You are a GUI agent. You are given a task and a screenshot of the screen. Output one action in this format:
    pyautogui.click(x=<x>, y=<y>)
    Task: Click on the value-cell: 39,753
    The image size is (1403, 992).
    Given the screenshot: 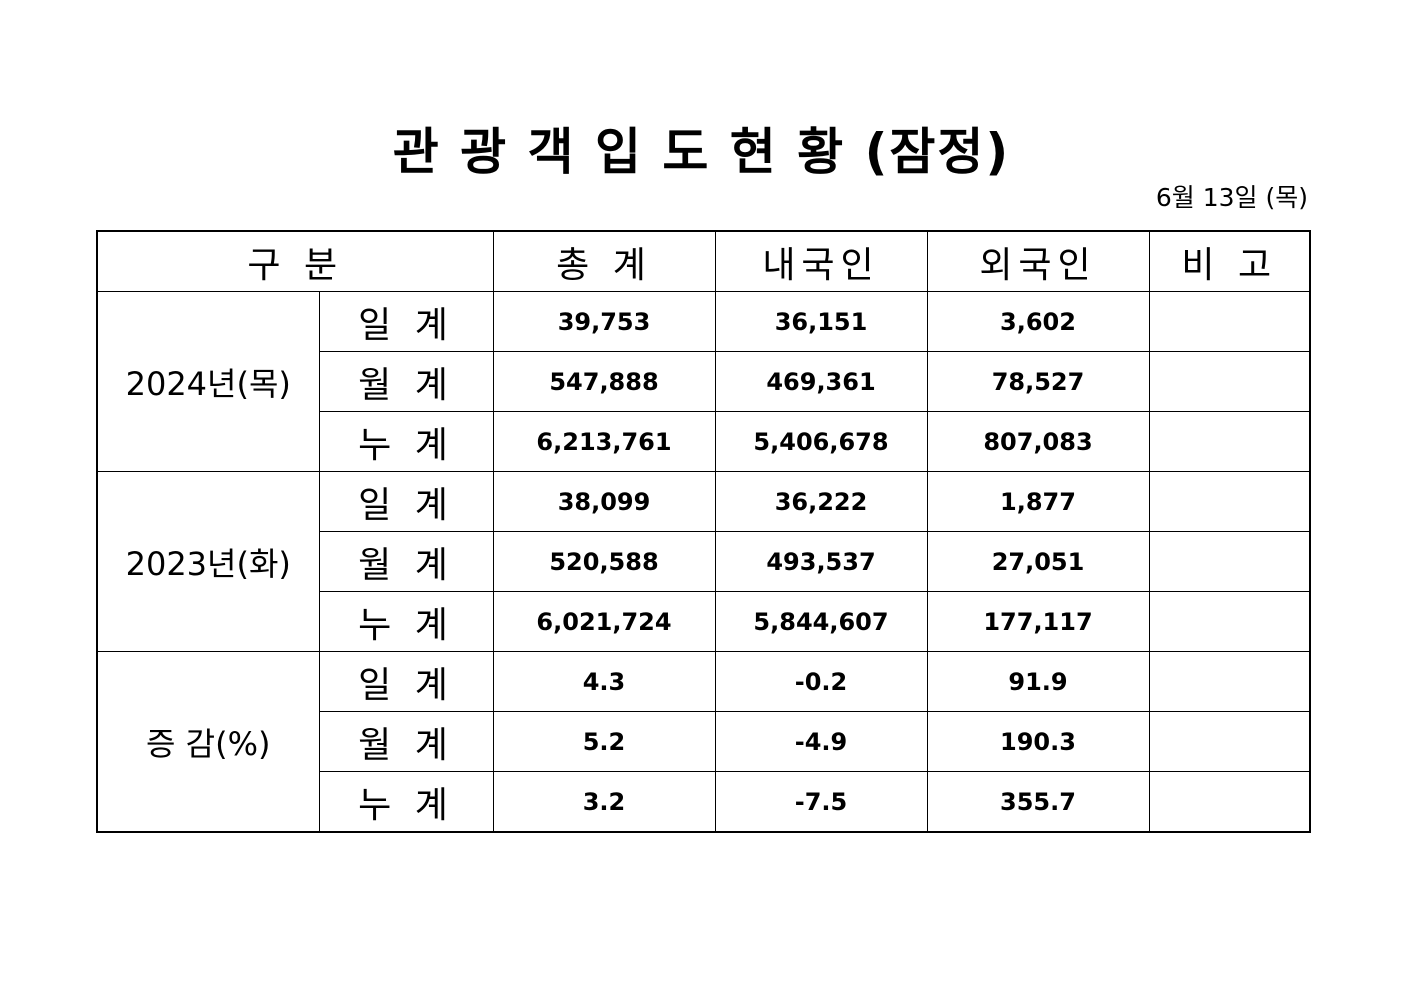 What is the action you would take?
    pyautogui.click(x=604, y=321)
    